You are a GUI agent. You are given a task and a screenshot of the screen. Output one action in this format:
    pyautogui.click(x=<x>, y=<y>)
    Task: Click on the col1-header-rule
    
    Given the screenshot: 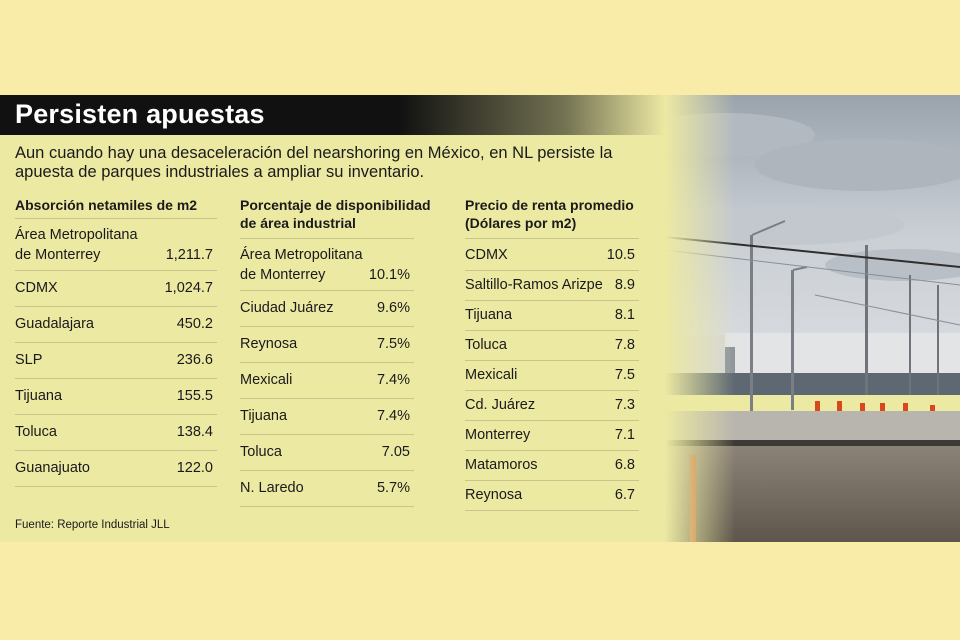 What is the action you would take?
    pyautogui.click(x=116, y=218)
    